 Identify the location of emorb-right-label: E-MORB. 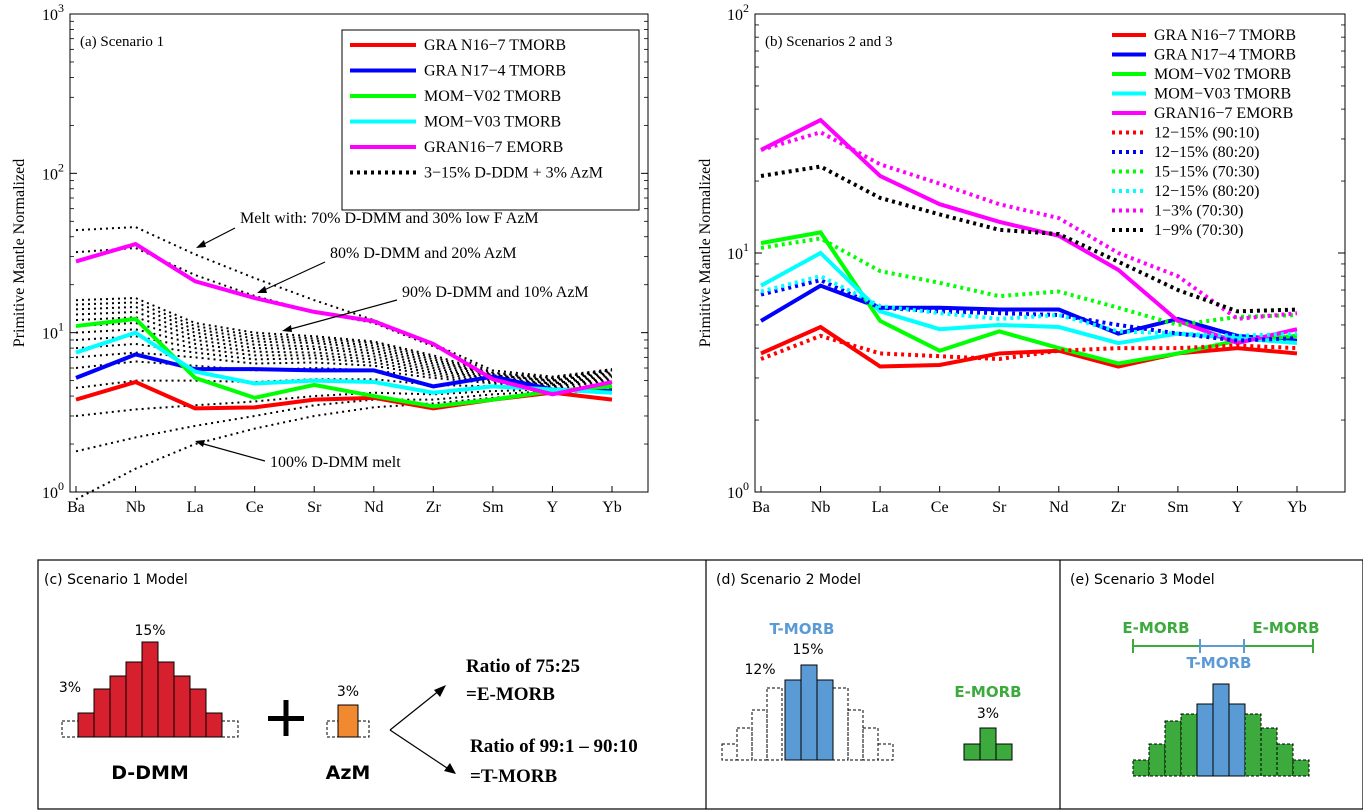
(1285, 628).